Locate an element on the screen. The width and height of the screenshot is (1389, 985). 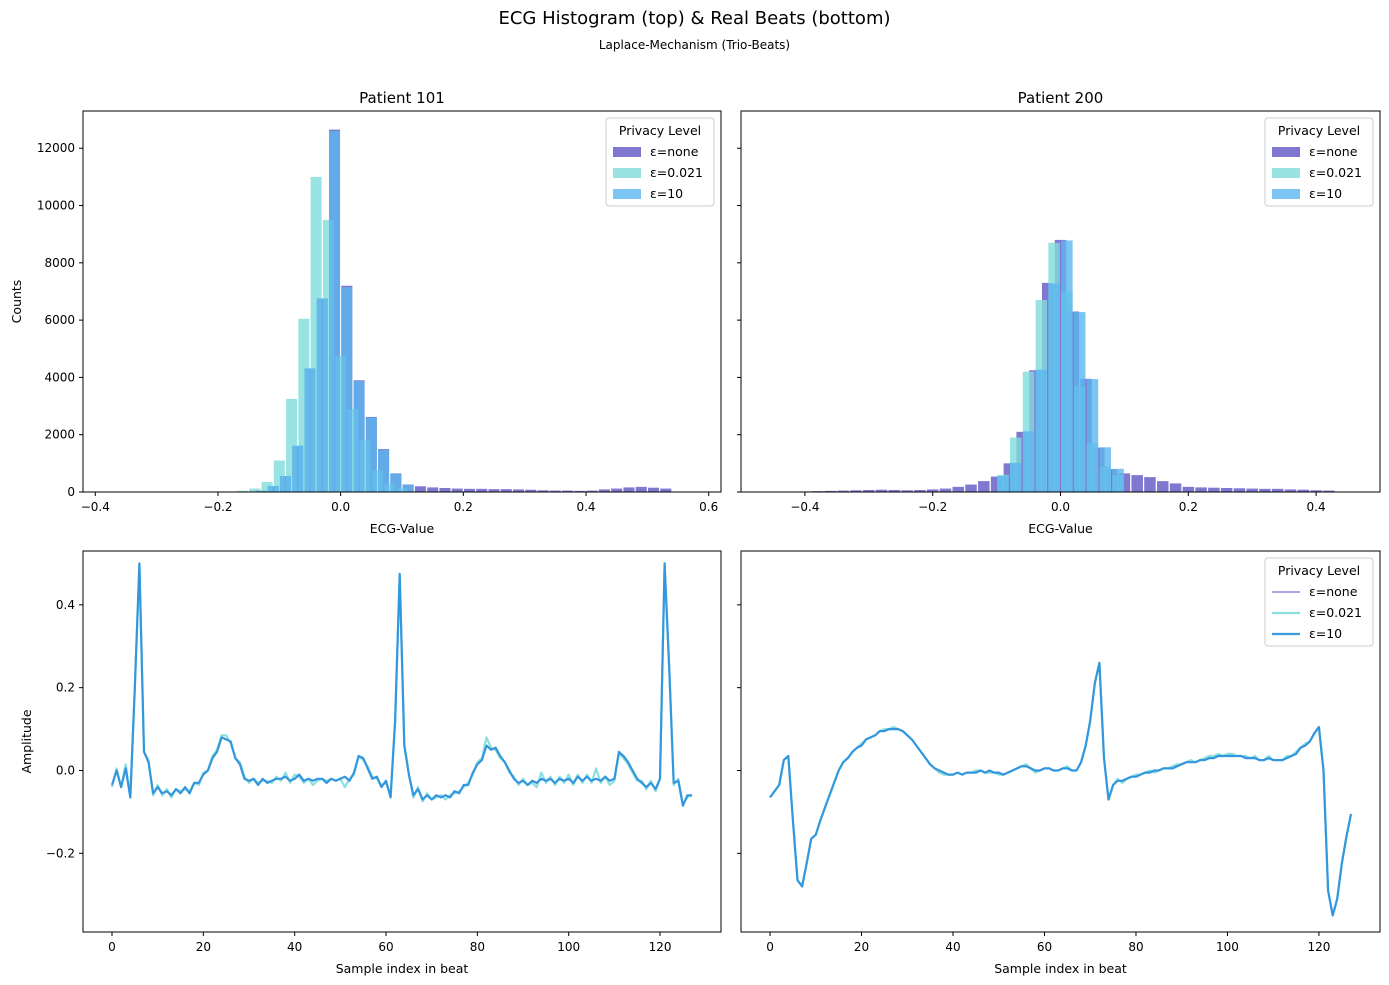
y-axis-label: Counts is located at coordinates (16, 302).